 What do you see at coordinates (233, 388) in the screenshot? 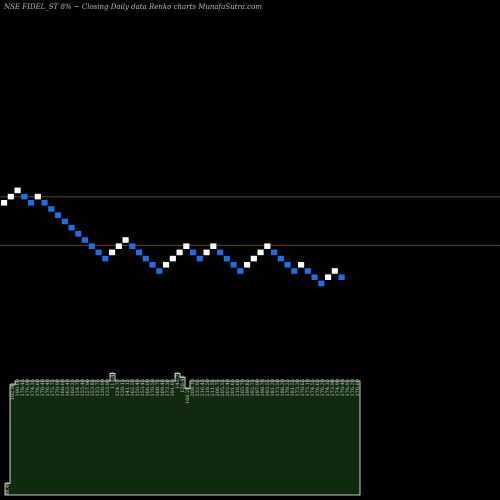
I see `volume-label: 201.65` at bounding box center [233, 388].